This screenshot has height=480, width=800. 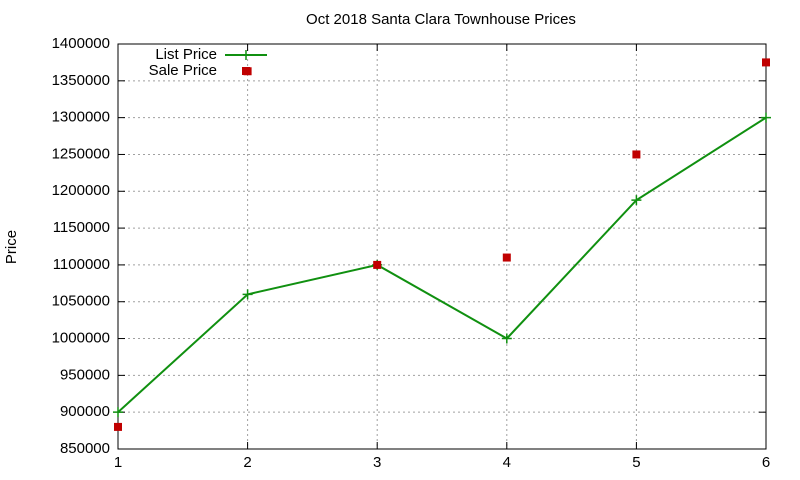 What do you see at coordinates (81, 153) in the screenshot?
I see `y-tick-label: 1250000` at bounding box center [81, 153].